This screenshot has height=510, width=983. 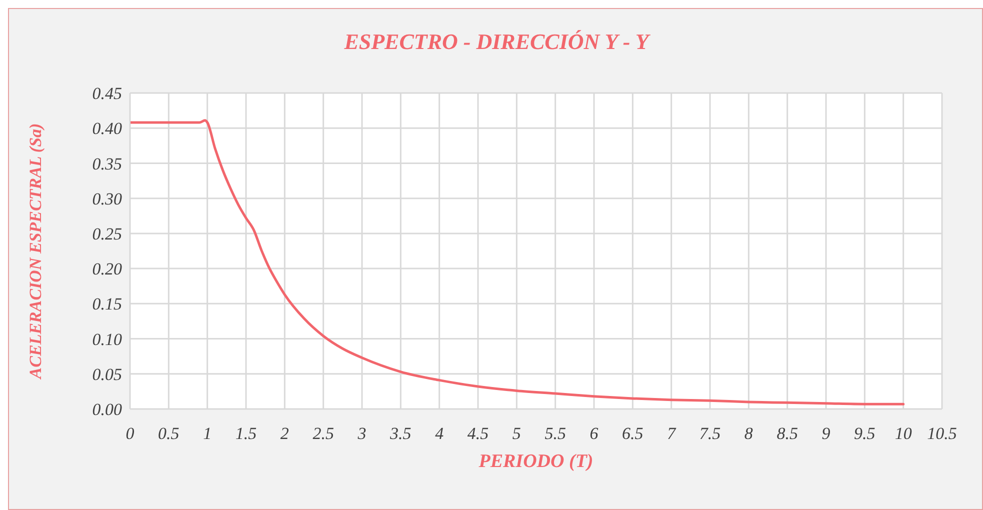 I want to click on x-tick-label: 2.5, so click(x=323, y=434).